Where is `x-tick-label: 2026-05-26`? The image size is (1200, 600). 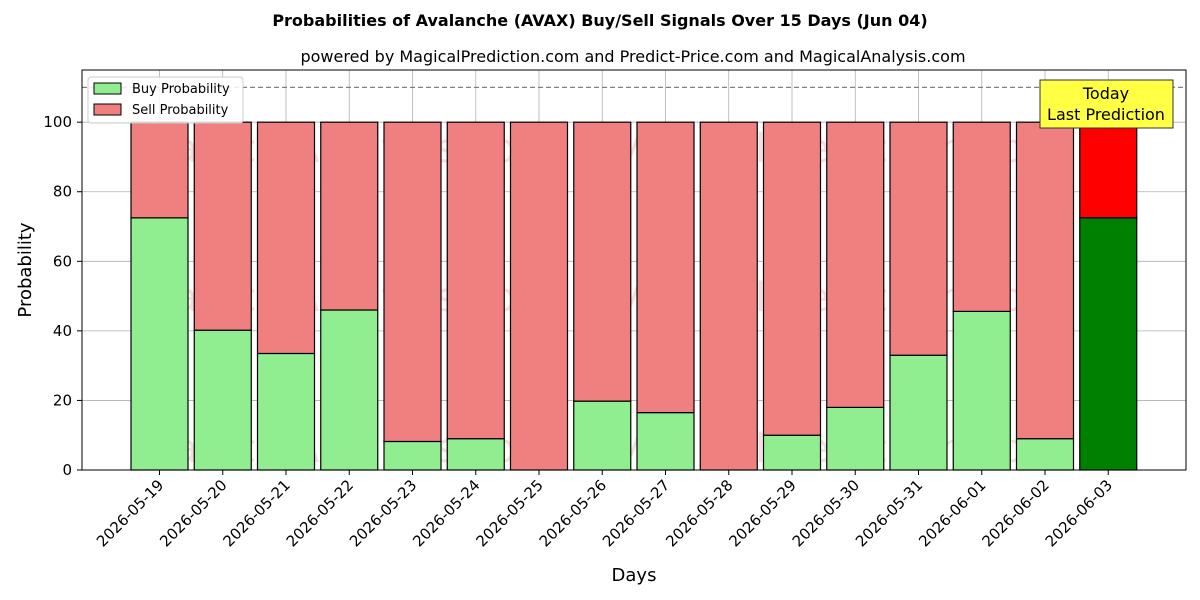 x-tick-label: 2026-05-26 is located at coordinates (573, 513).